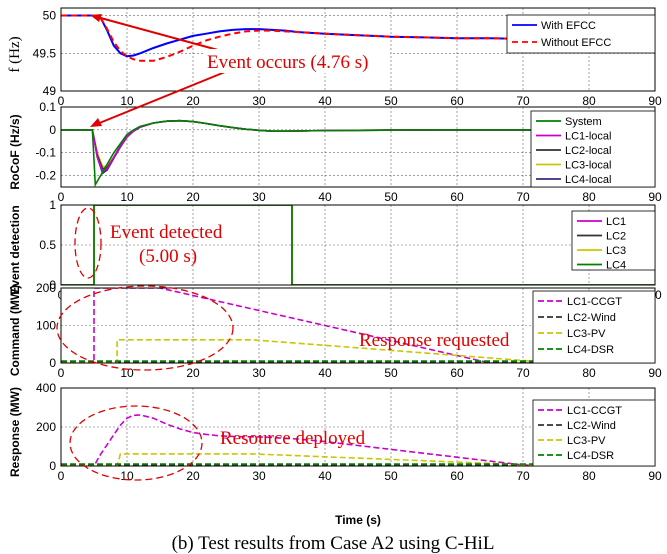 The image size is (667, 554). Describe the element at coordinates (358, 350) in the screenshot. I see `series-line-lc3-pv` at that location.